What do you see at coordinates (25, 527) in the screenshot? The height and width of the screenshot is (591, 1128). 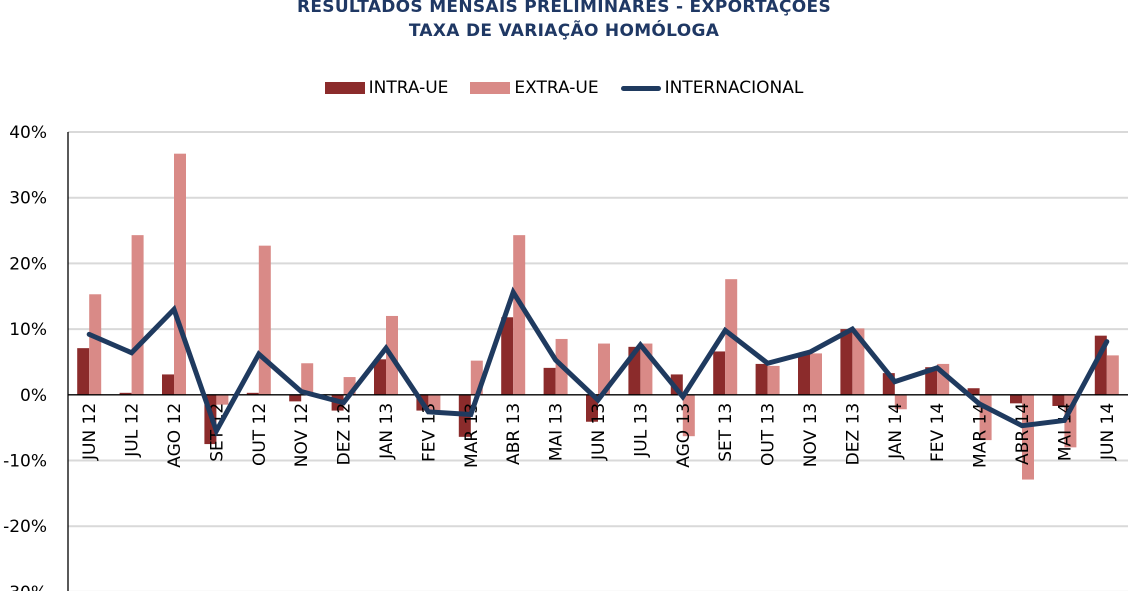 I see `y-tick-label: -20%` at bounding box center [25, 527].